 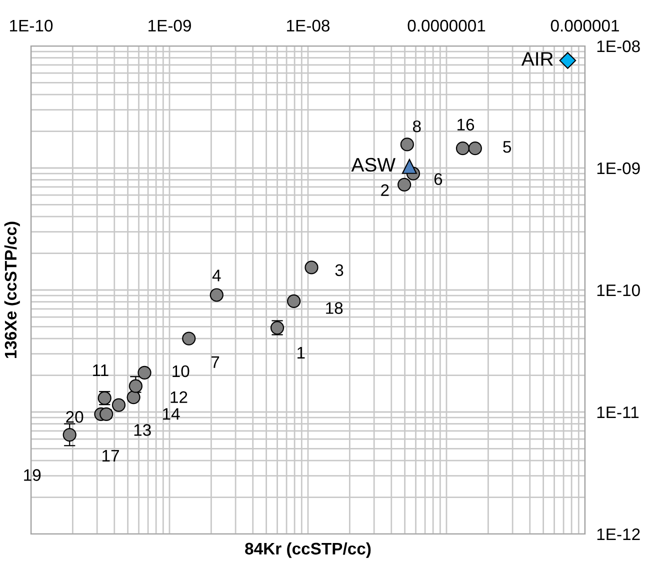 I want to click on annotation: 17, so click(x=110, y=456).